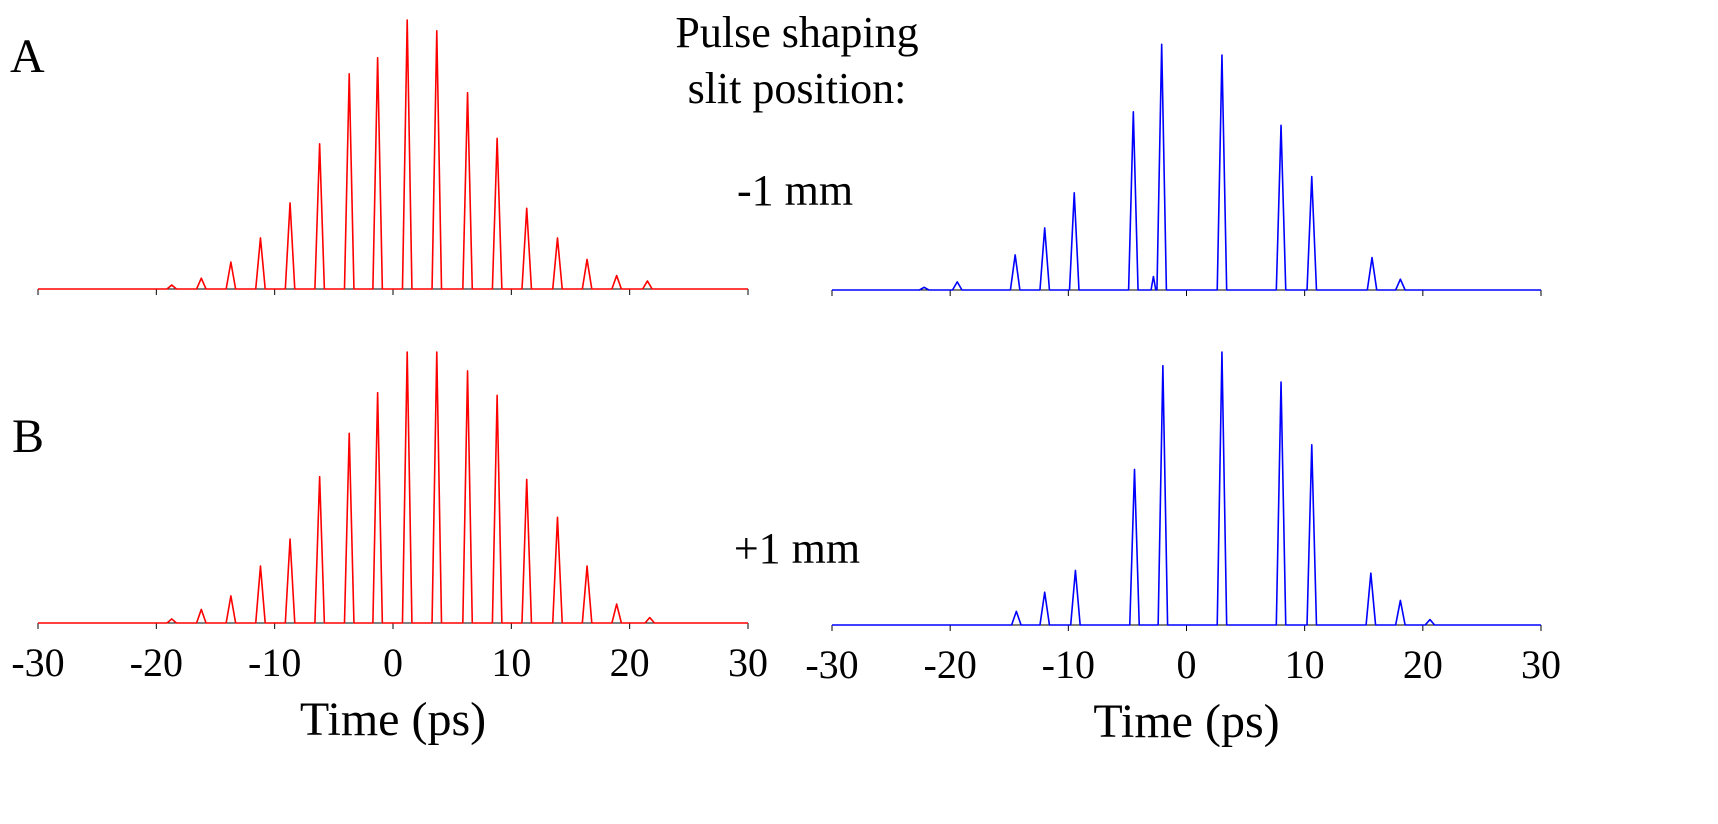  What do you see at coordinates (797, 88) in the screenshot?
I see `heading: slit position:` at bounding box center [797, 88].